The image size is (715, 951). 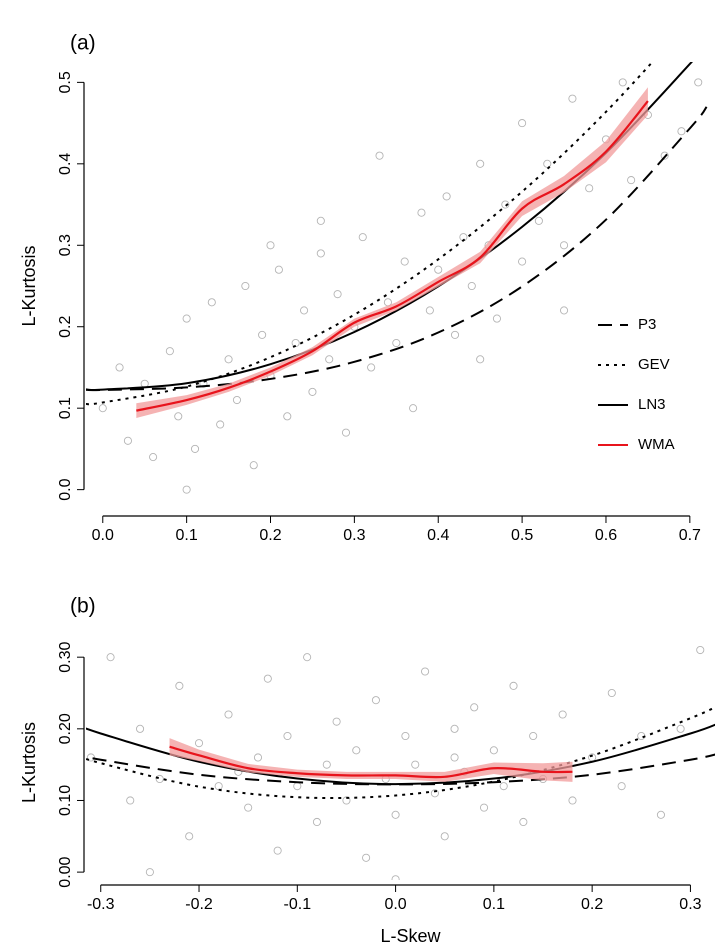 What do you see at coordinates (83, 43) in the screenshot?
I see `panel-title: (a)` at bounding box center [83, 43].